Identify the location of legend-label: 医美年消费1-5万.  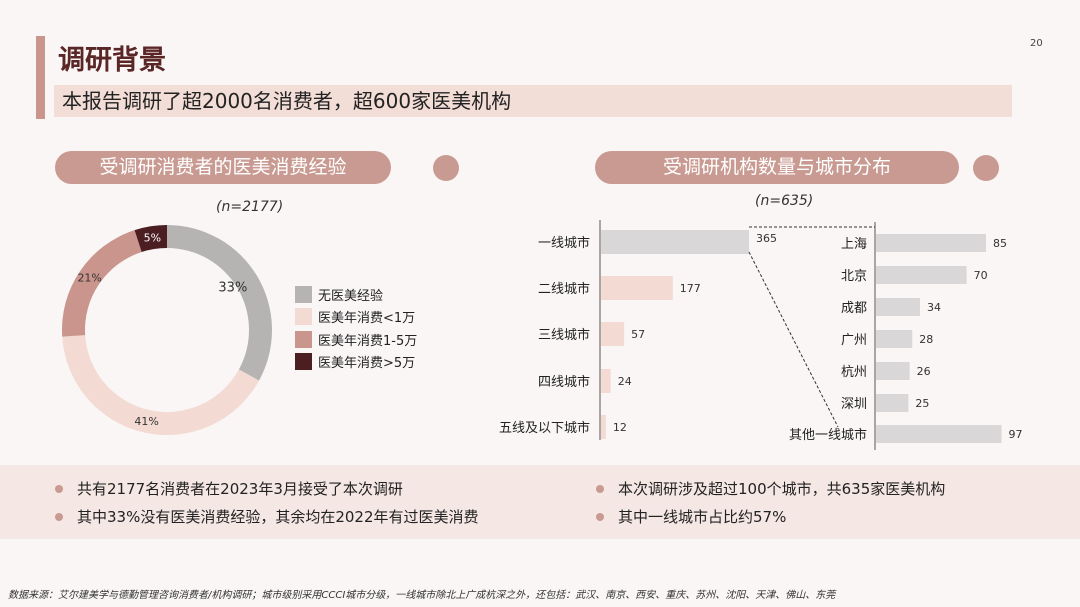
(368, 341).